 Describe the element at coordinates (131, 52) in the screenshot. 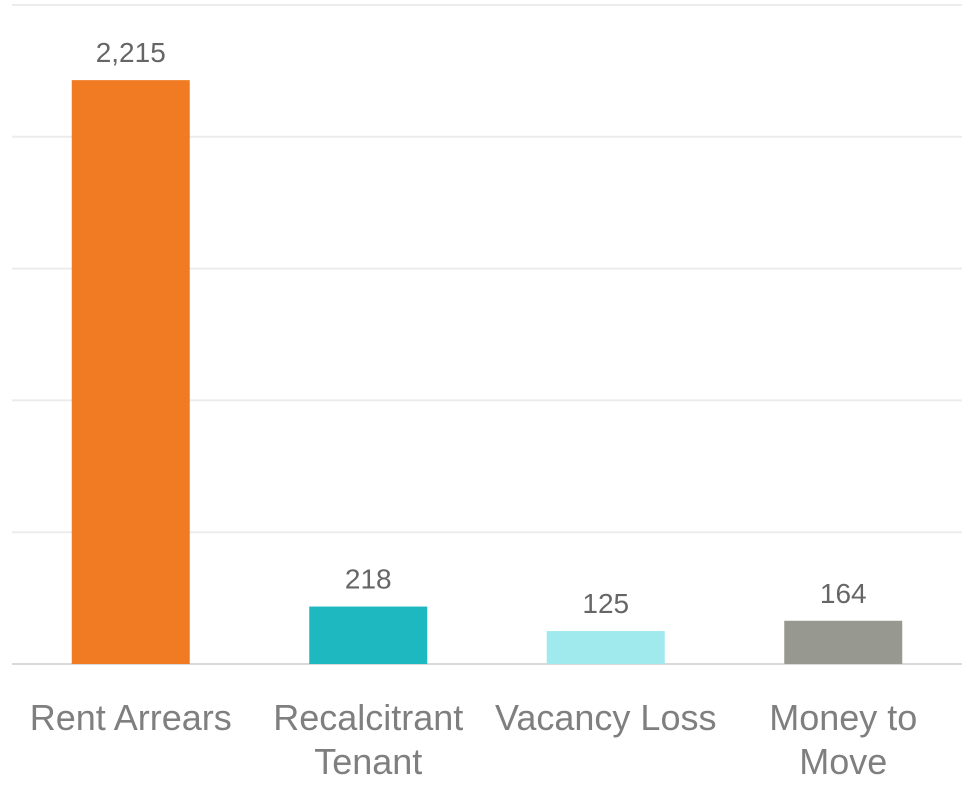

I see `value-label: 2,215` at that location.